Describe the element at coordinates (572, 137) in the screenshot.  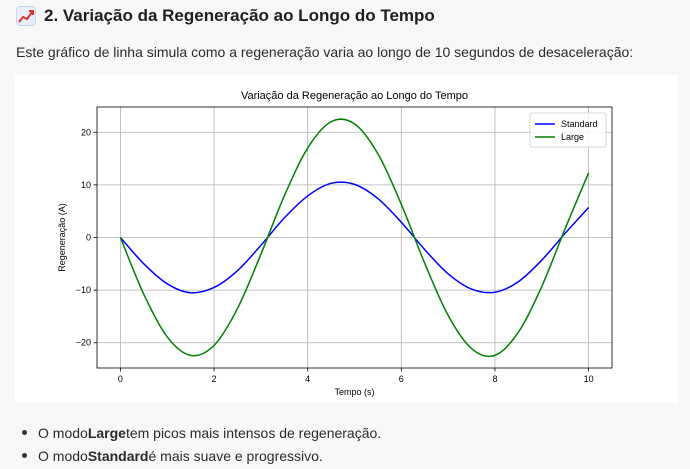
I see `legend-label: Large` at that location.